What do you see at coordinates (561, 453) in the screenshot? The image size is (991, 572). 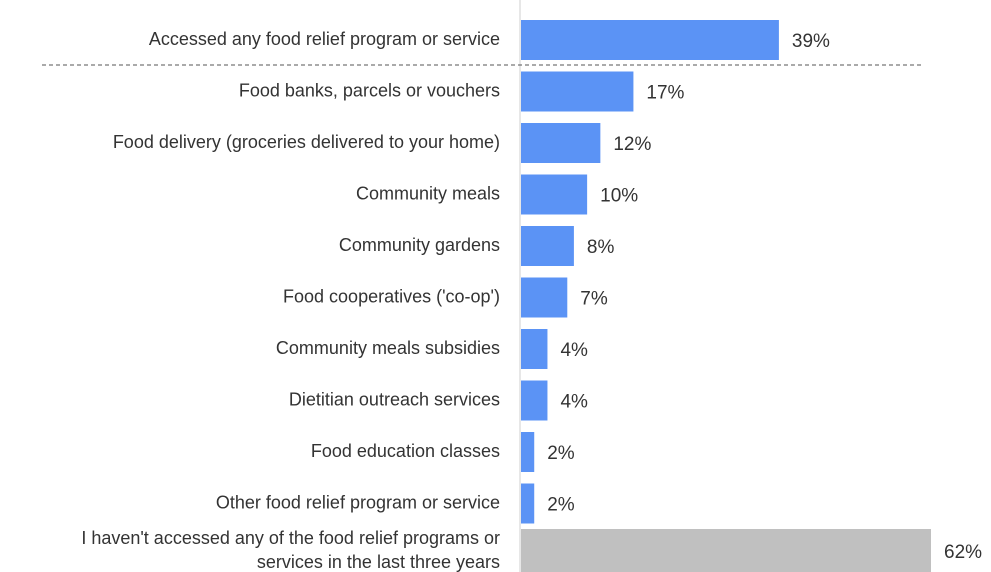 I see `value-label-8: 2%` at bounding box center [561, 453].